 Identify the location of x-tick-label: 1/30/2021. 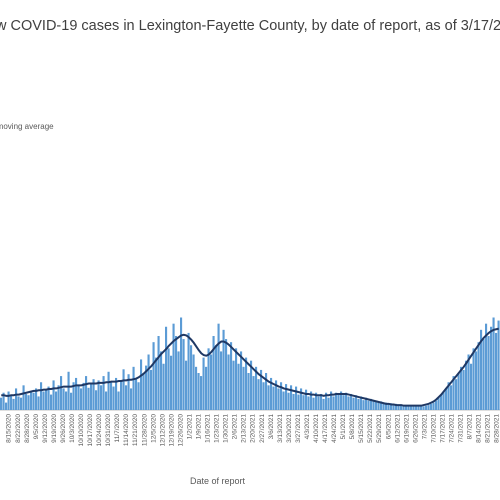
(226, 428).